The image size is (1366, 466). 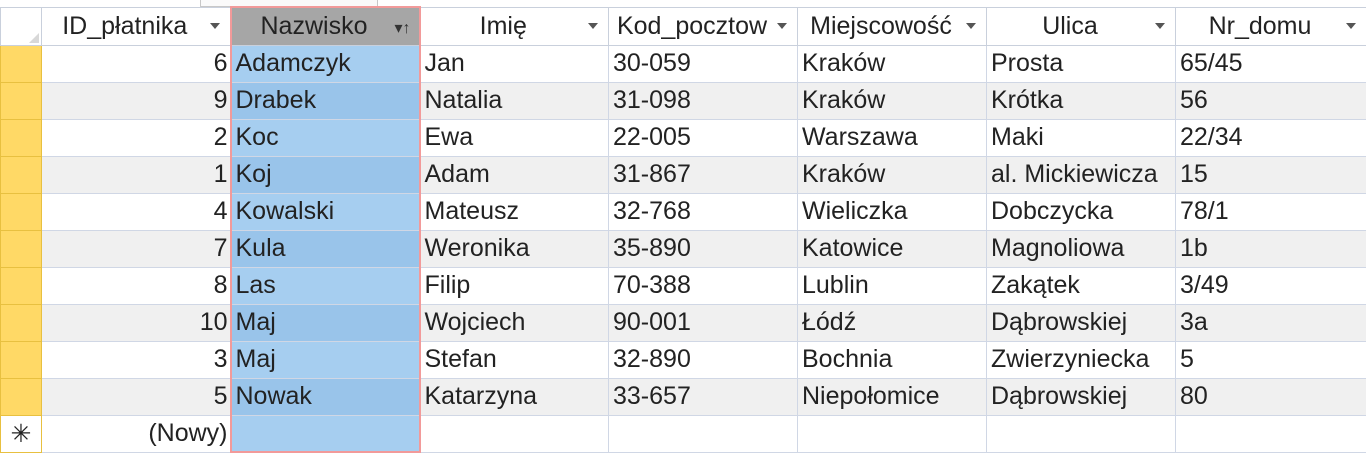 What do you see at coordinates (1270, 396) in the screenshot?
I see `cell-nr_domu: 80` at bounding box center [1270, 396].